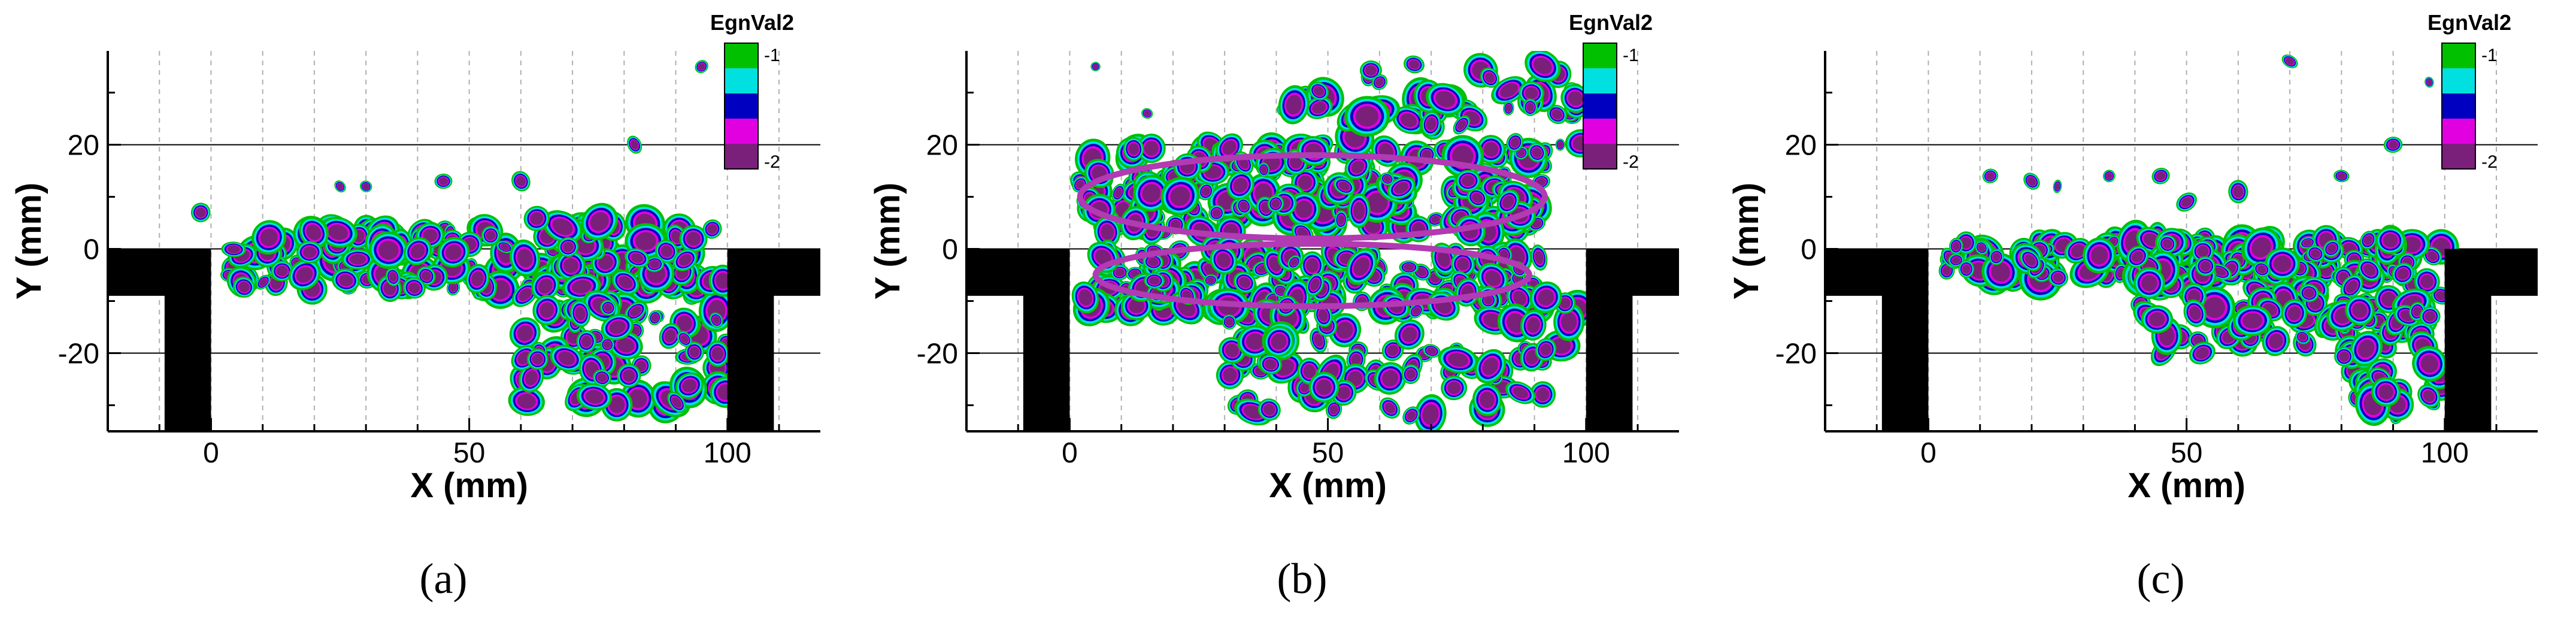  What do you see at coordinates (772, 162) in the screenshot?
I see `legend-min-label: -2` at bounding box center [772, 162].